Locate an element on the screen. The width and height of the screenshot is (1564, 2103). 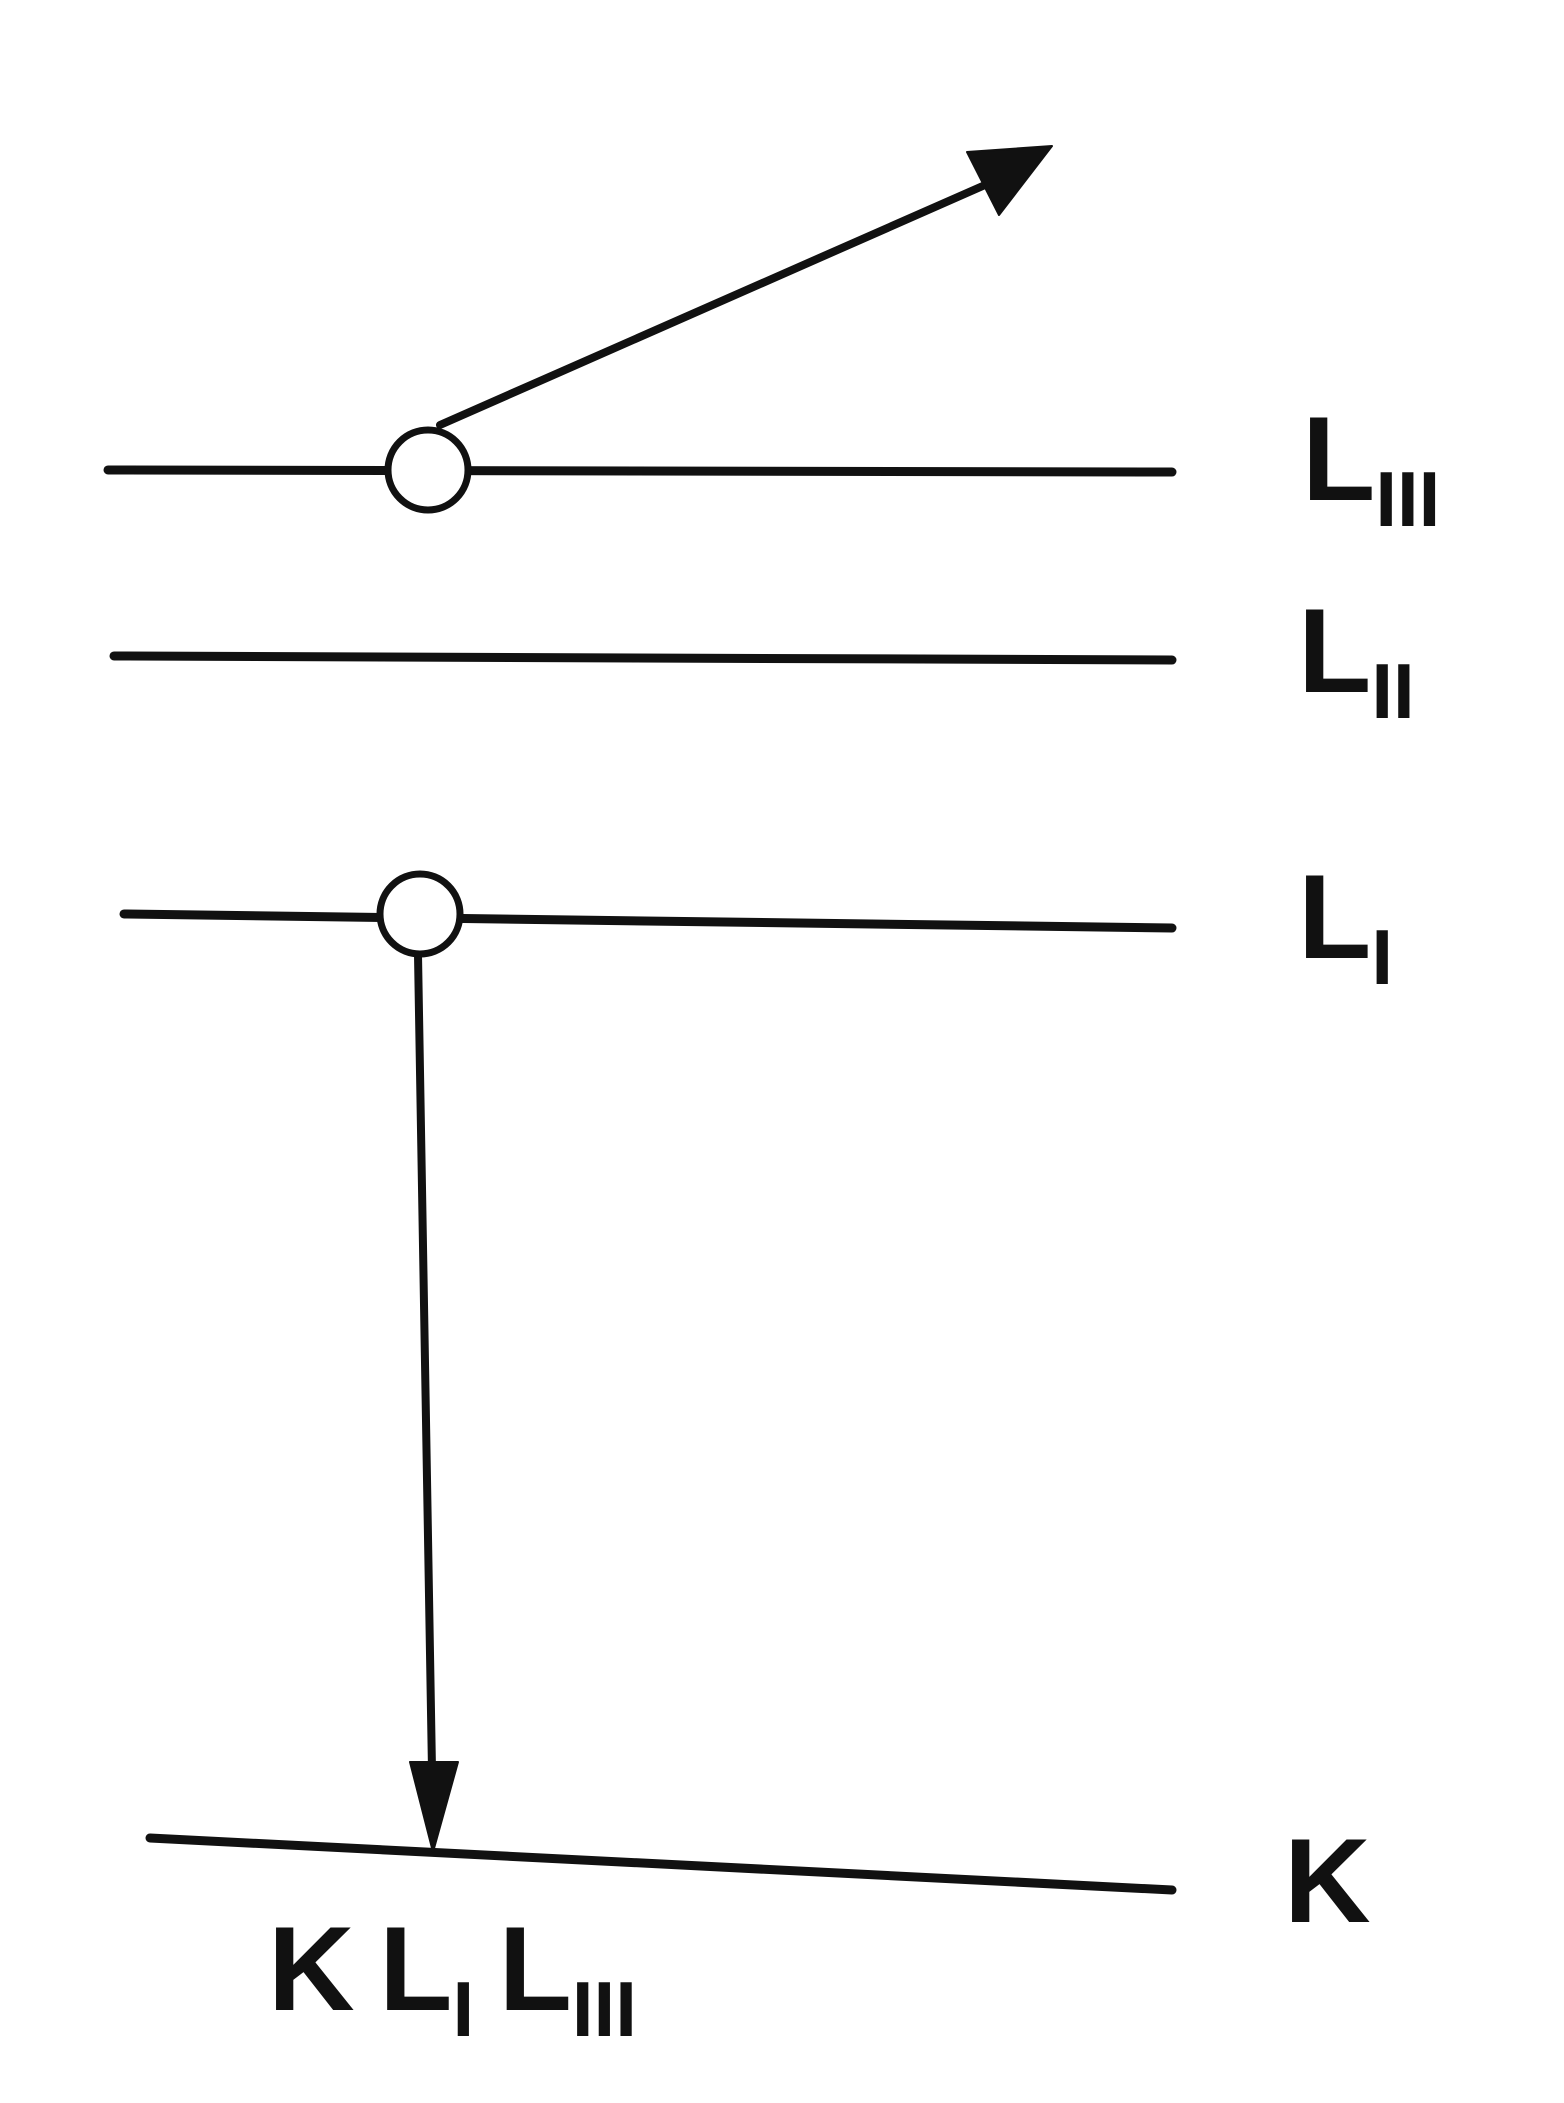
level-label-lii: LII is located at coordinates (1356, 659).